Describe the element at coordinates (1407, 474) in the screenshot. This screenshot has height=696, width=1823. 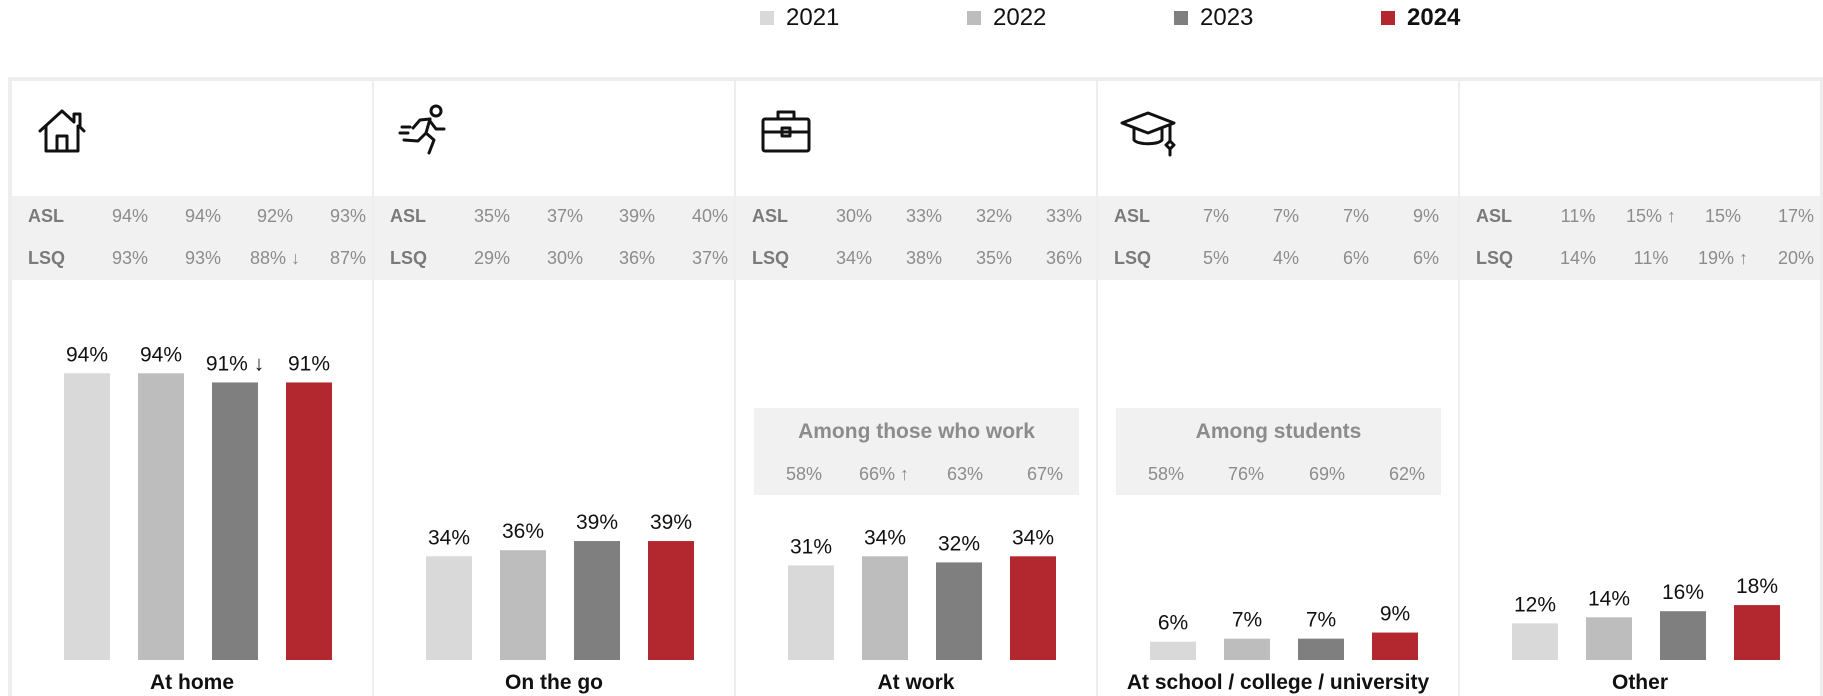
I see `subset-cell: 62%` at that location.